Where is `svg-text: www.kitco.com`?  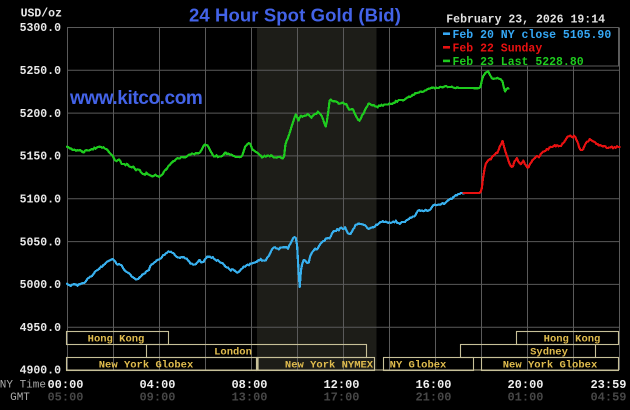
svg-text: www.kitco.com is located at coordinates (135, 98).